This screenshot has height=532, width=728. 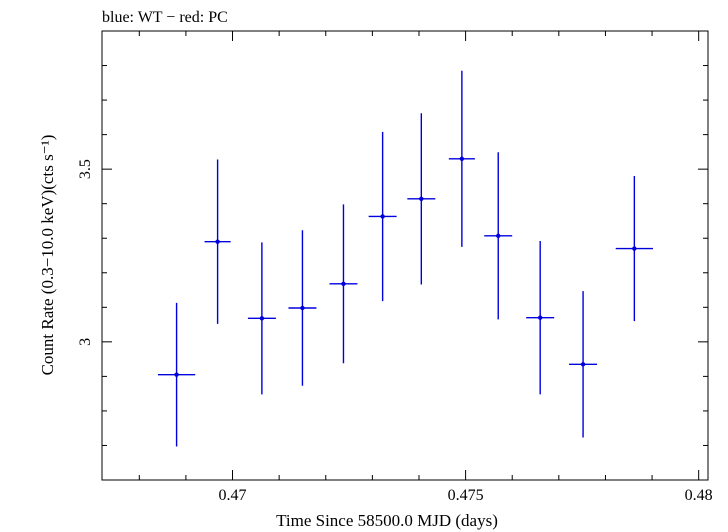 I want to click on y-tick-label: 3.5, so click(x=85, y=169).